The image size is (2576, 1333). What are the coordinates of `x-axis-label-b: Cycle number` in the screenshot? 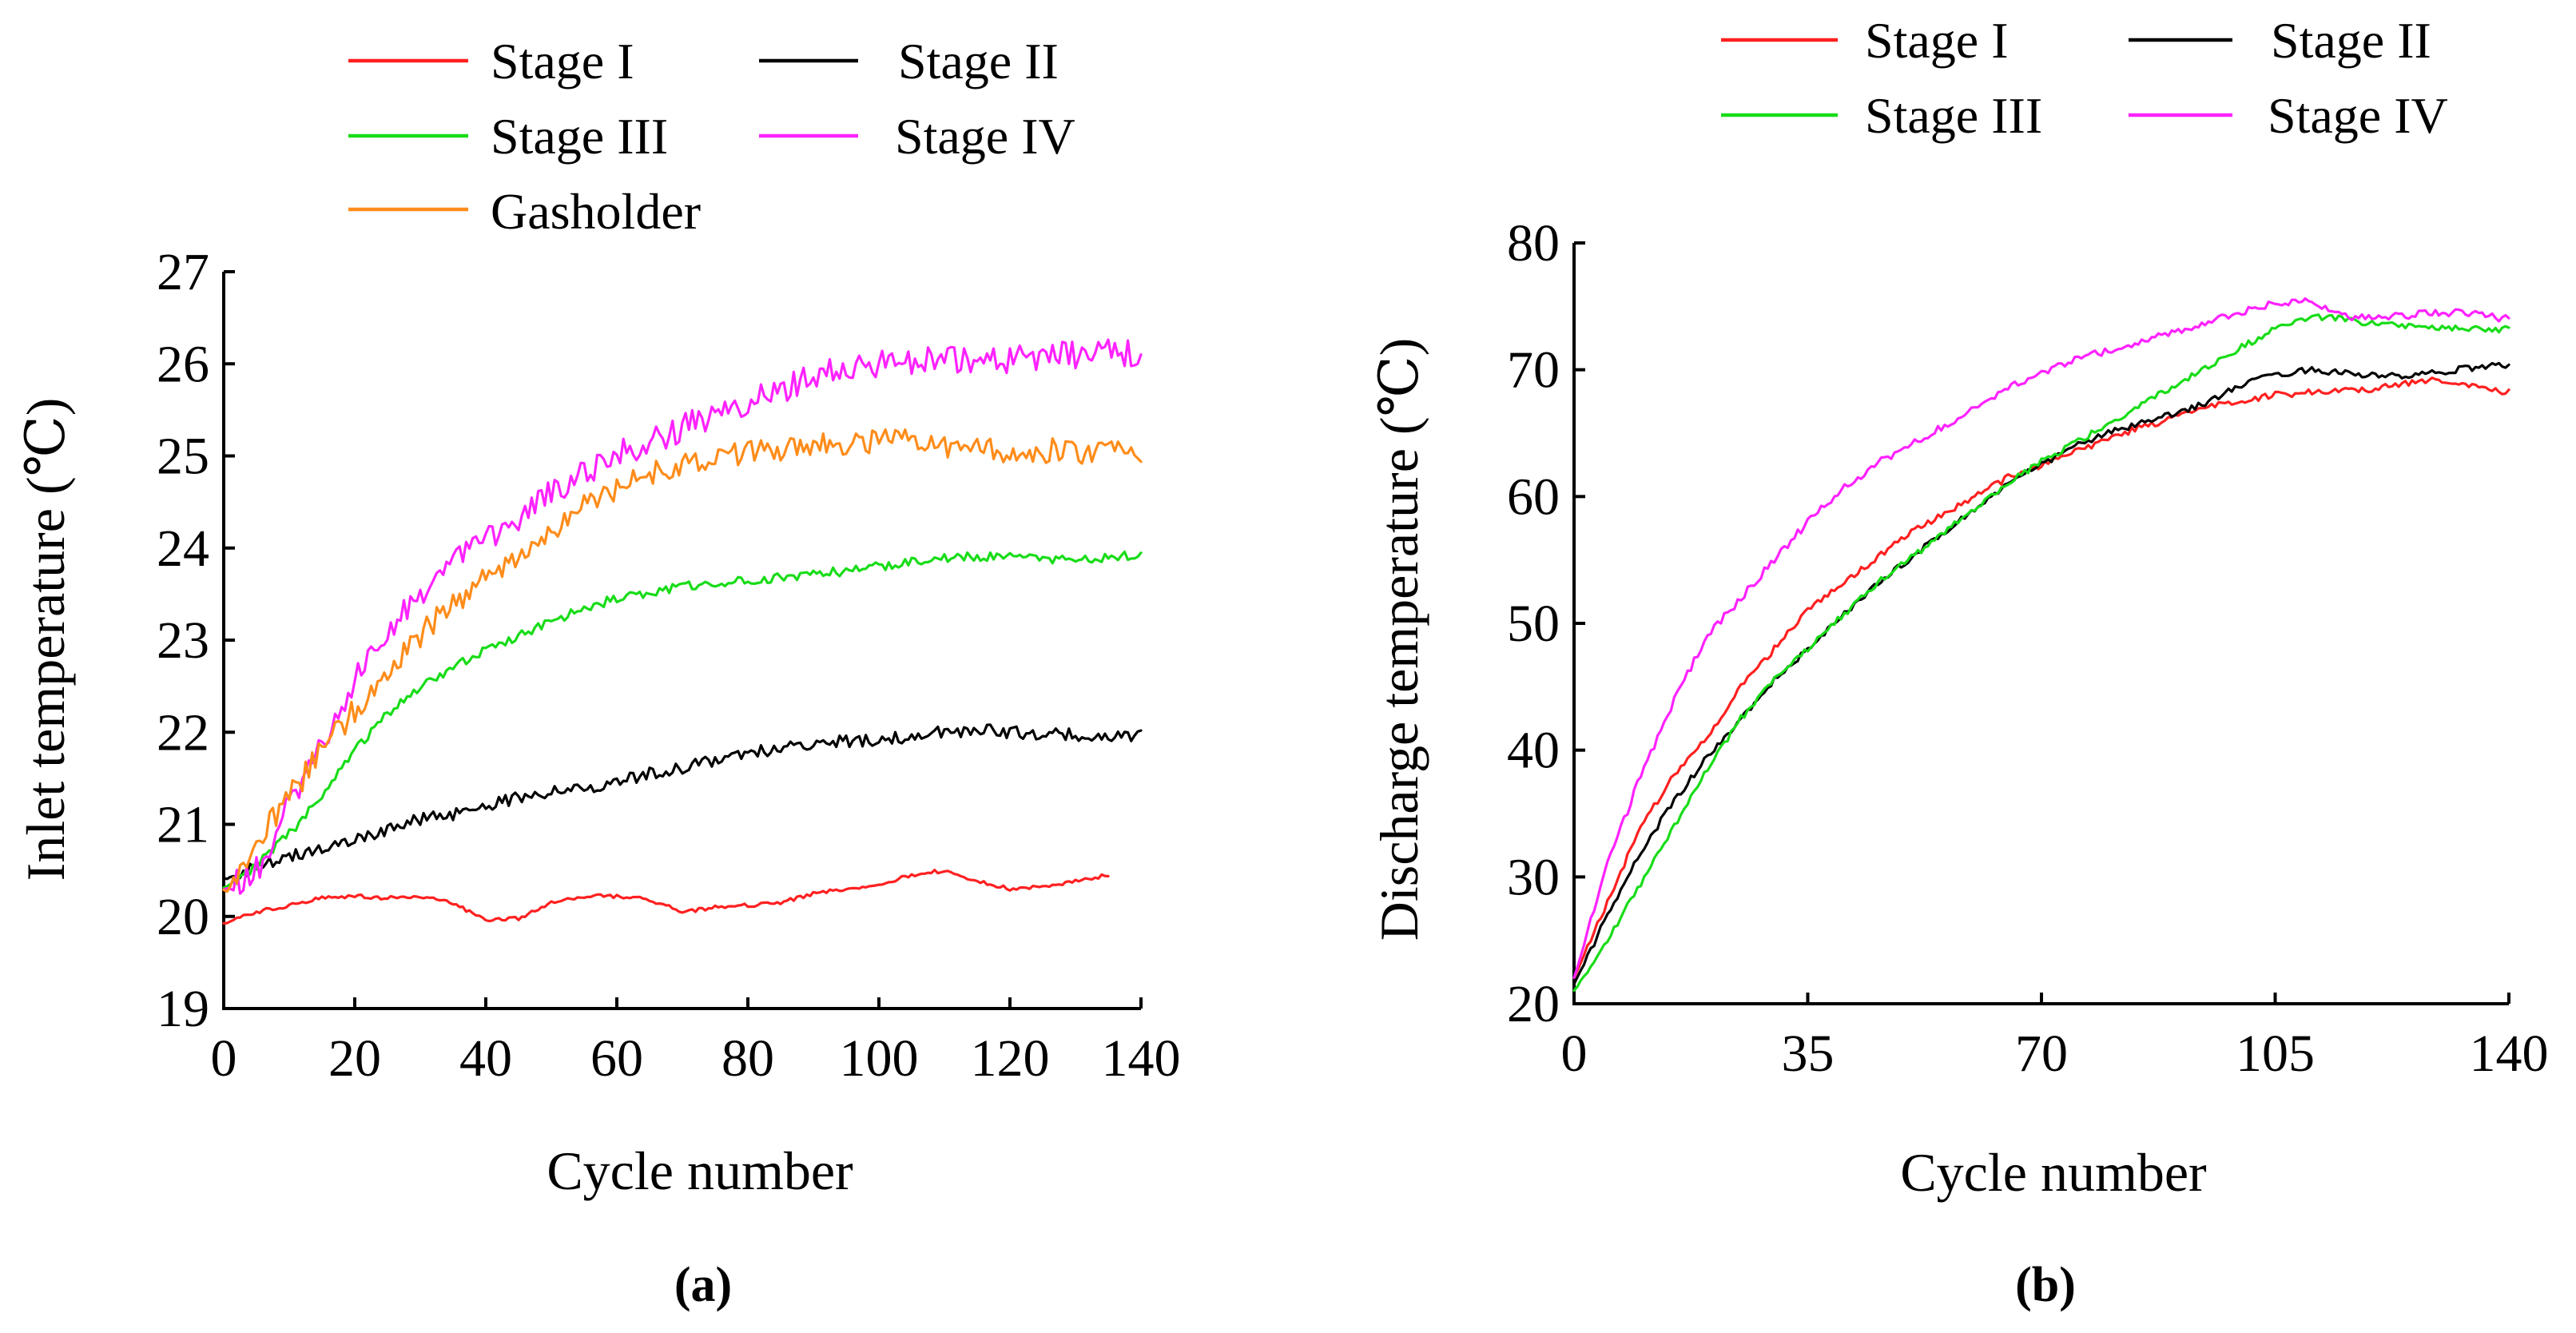 It's located at (2053, 1172).